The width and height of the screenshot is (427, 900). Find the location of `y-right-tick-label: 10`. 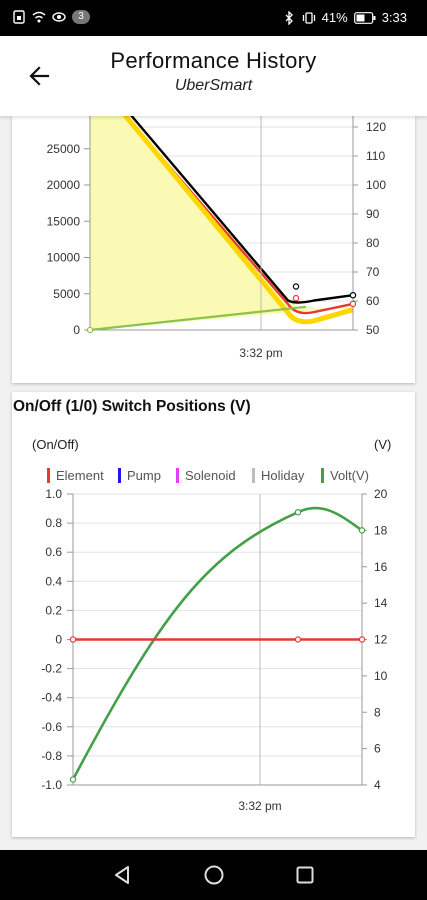

y-right-tick-label: 10 is located at coordinates (381, 676).